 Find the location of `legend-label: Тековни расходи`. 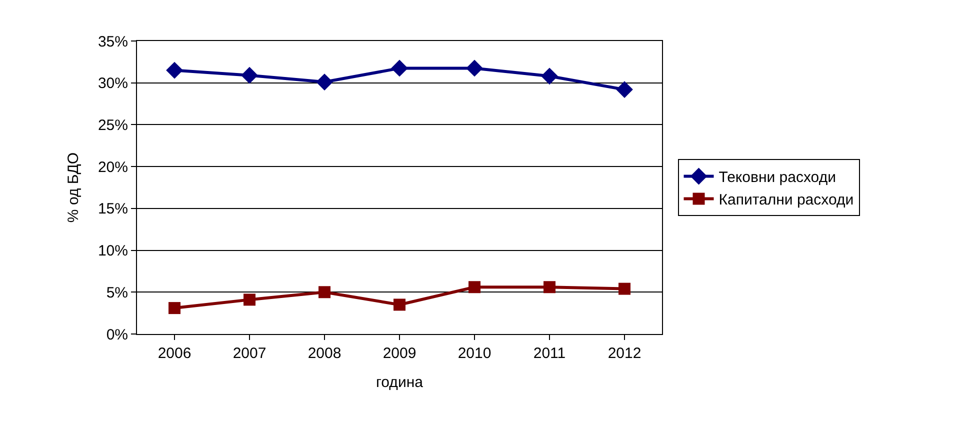

legend-label: Тековни расходи is located at coordinates (777, 177).